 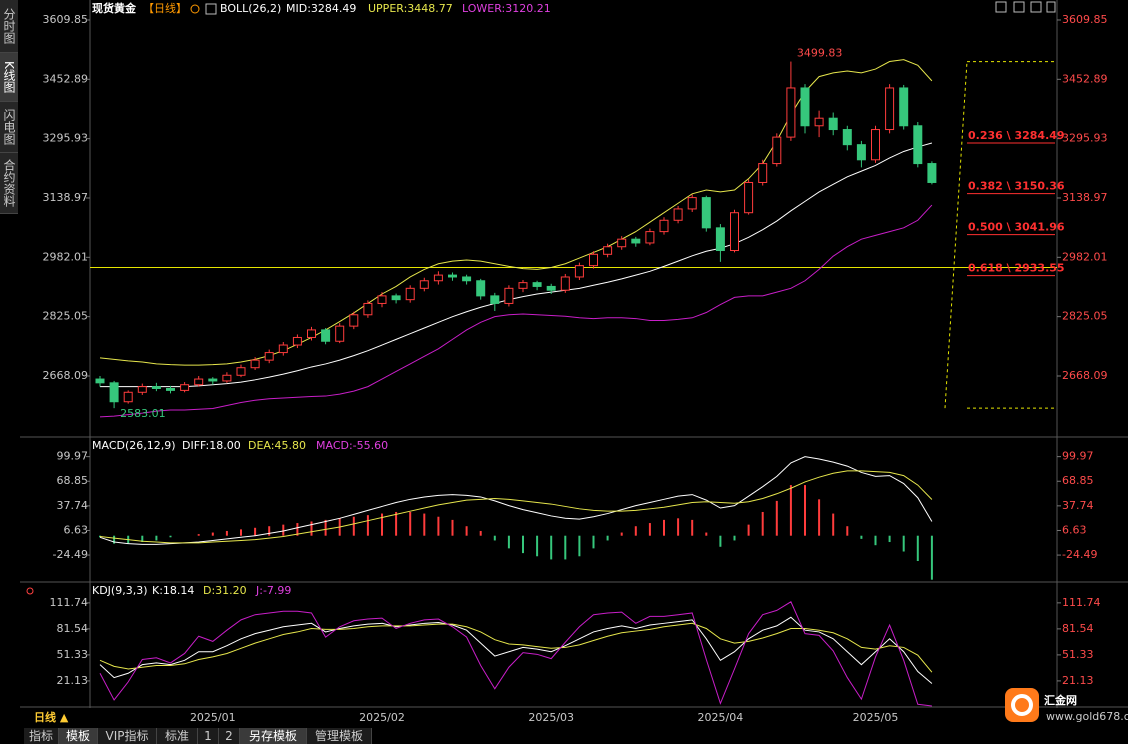 What do you see at coordinates (1085, 316) in the screenshot?
I see `y-tick-label: 2825.05` at bounding box center [1085, 316].